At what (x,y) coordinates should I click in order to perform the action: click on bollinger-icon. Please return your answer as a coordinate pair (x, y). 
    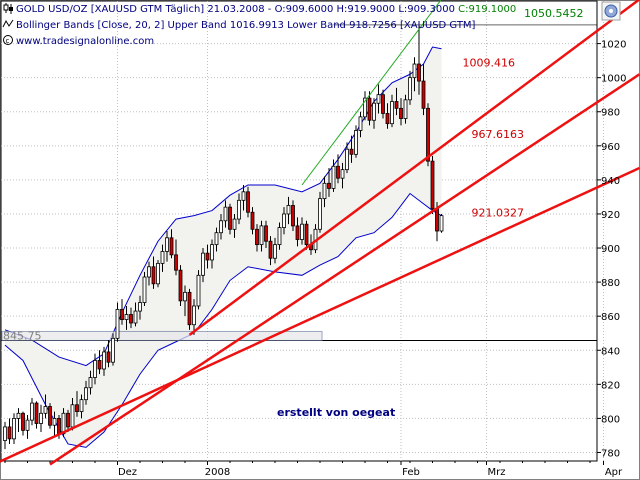
    Looking at the image, I should click on (8, 23).